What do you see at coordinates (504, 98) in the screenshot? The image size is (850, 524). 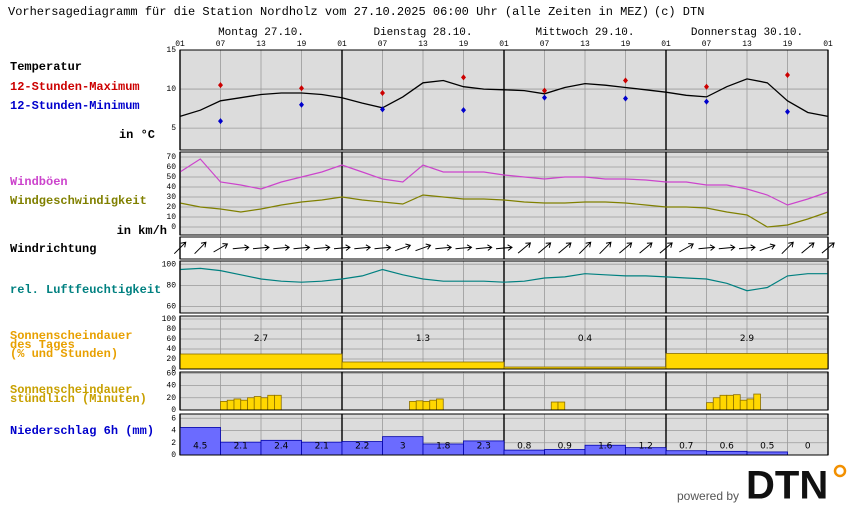 I see `temperature-line` at bounding box center [504, 98].